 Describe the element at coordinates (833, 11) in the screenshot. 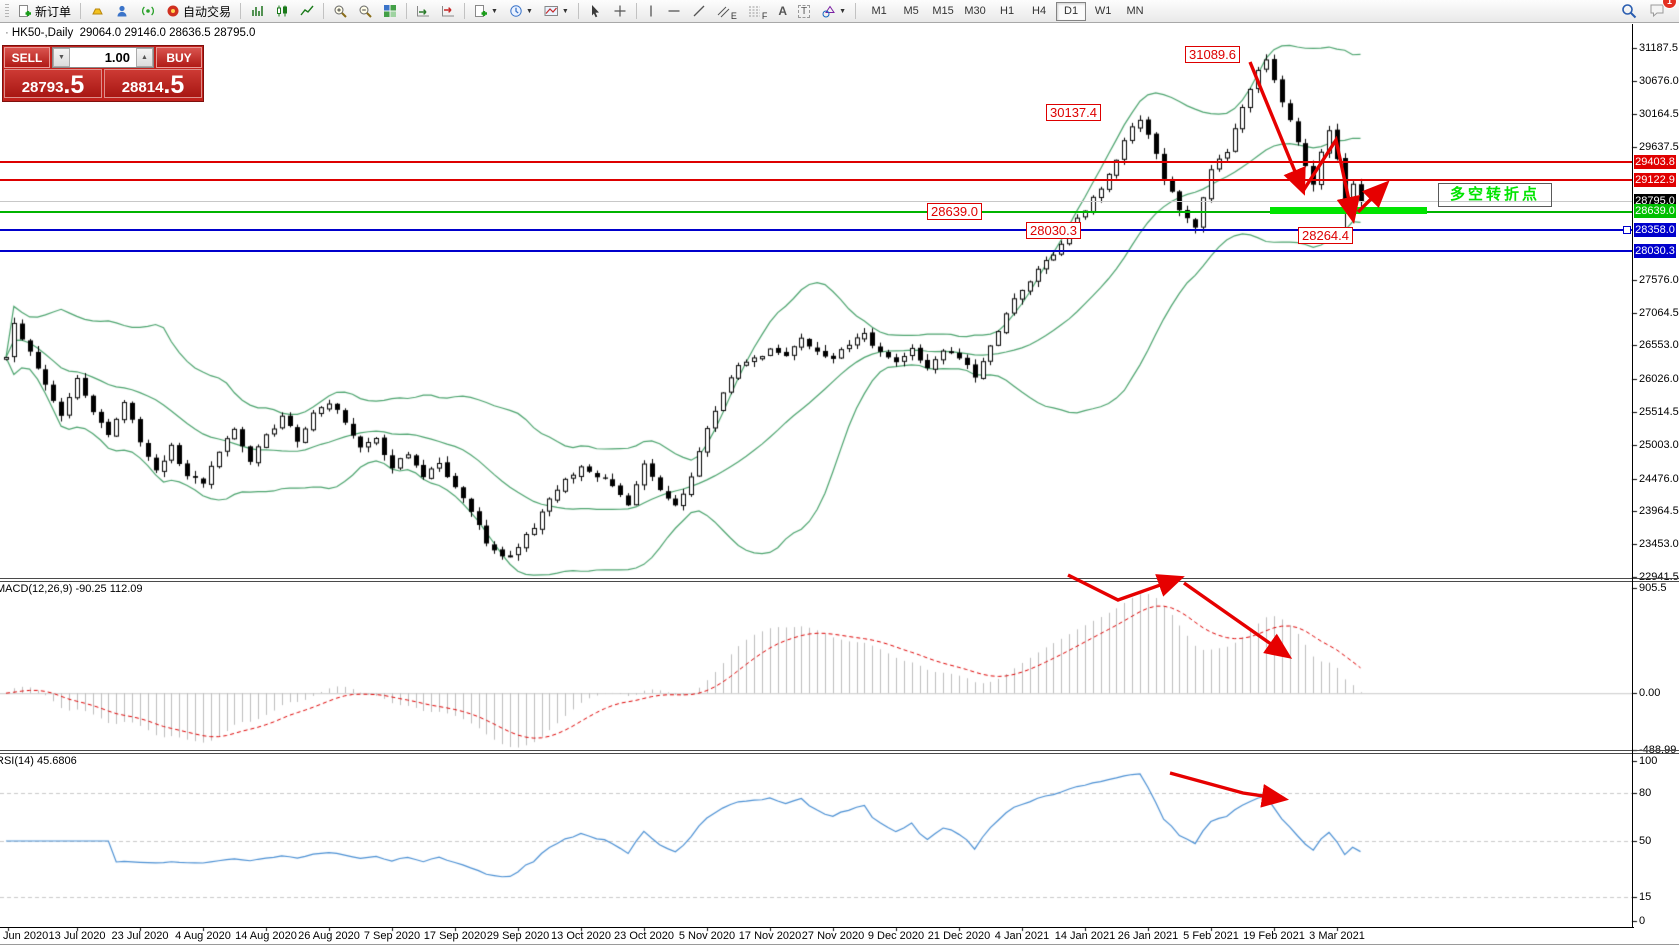

I see `shapes-button: ▼` at that location.